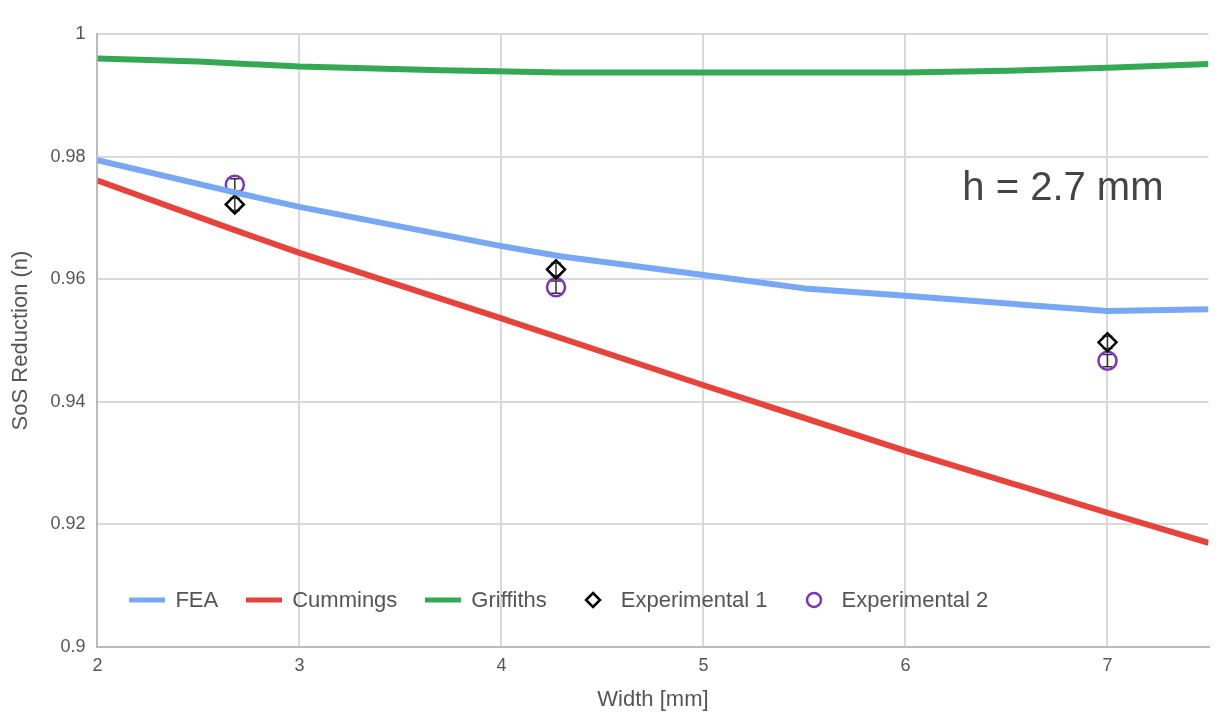 This screenshot has width=1220, height=719. I want to click on legend-label: Griffiths, so click(509, 600).